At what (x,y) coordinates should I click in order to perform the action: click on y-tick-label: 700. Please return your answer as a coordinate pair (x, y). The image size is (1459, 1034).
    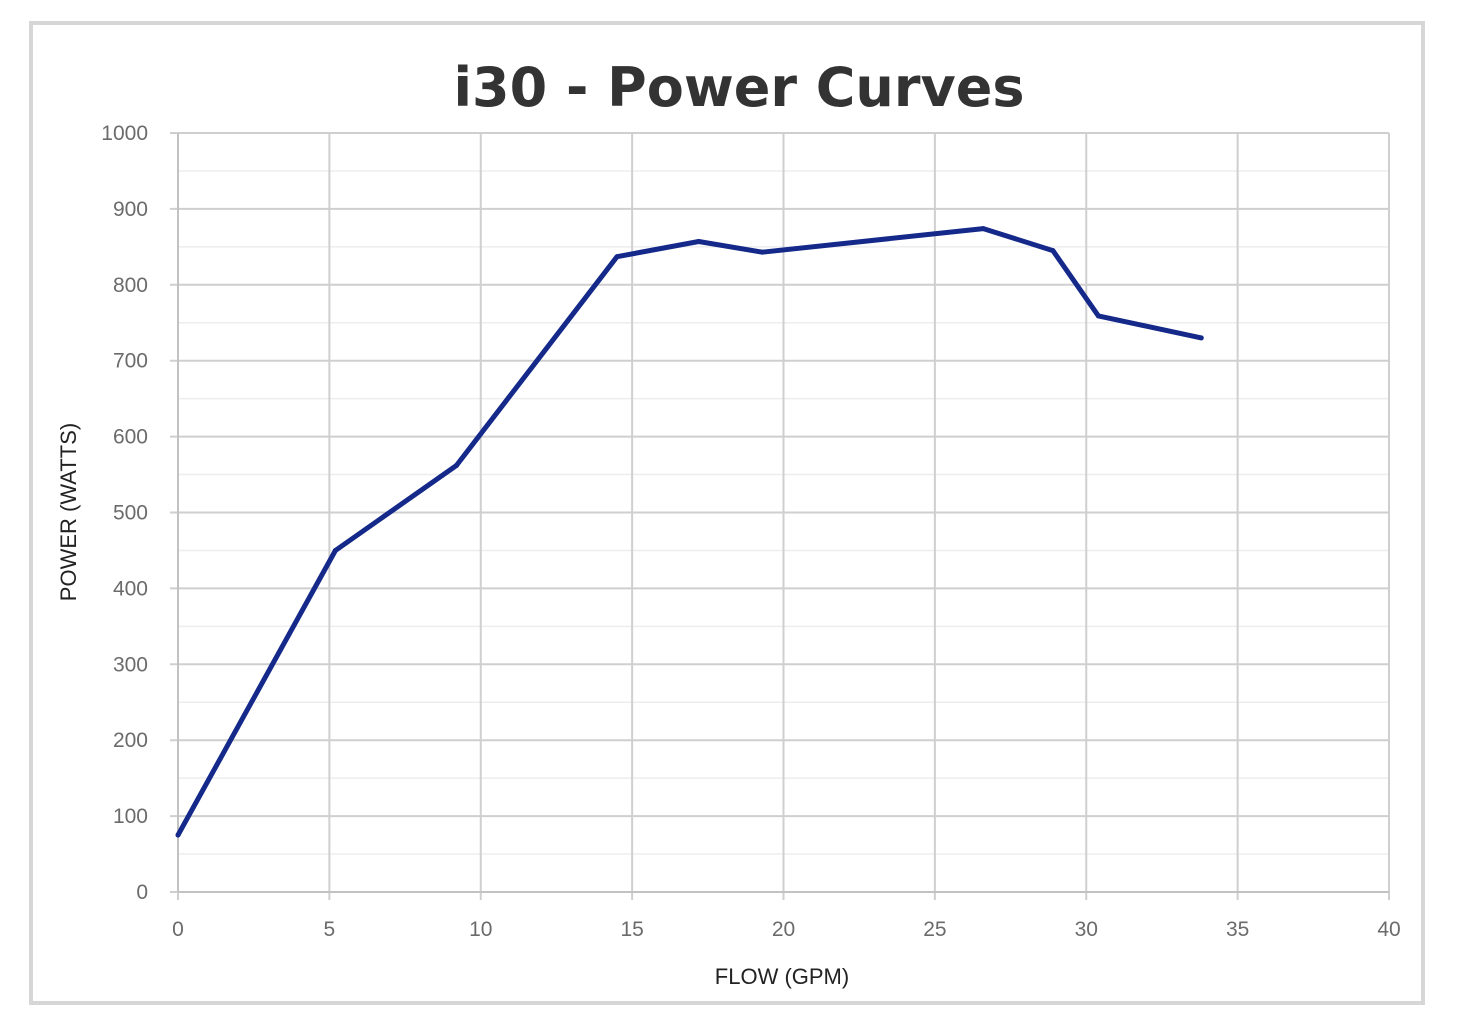
    Looking at the image, I should click on (130, 361).